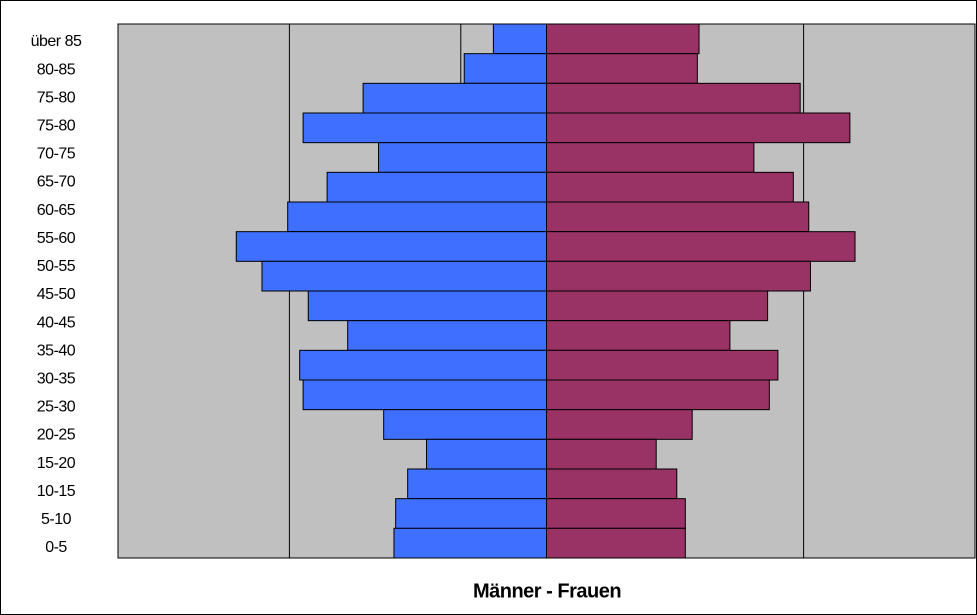  Describe the element at coordinates (56, 154) in the screenshot. I see `y-tick-label: 70-75` at that location.